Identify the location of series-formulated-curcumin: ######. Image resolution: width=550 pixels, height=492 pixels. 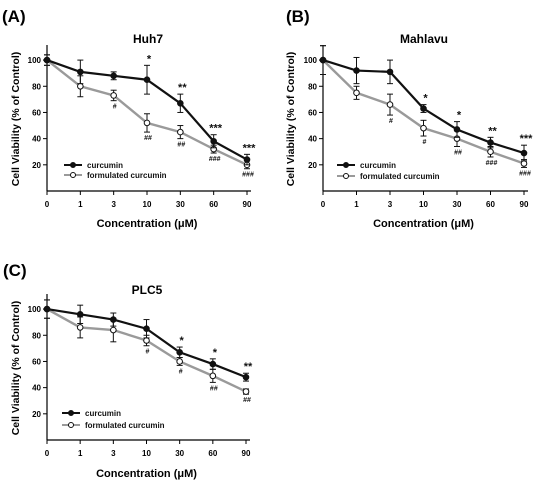
(147, 351).